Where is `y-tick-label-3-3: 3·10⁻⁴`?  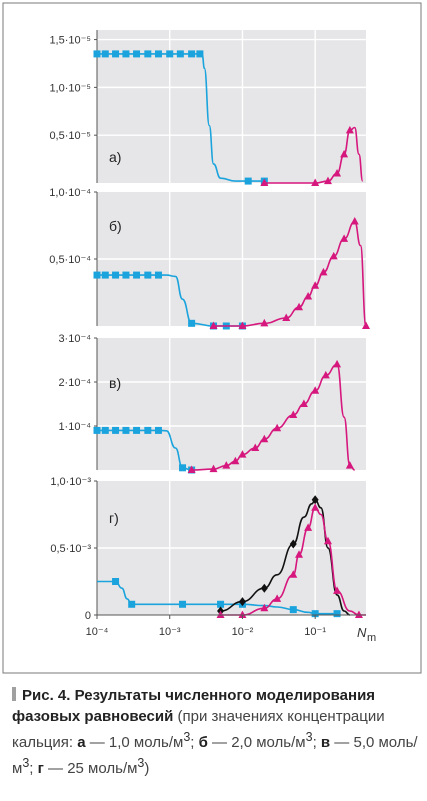 y-tick-label-3-3: 3·10⁻⁴ is located at coordinates (74, 339).